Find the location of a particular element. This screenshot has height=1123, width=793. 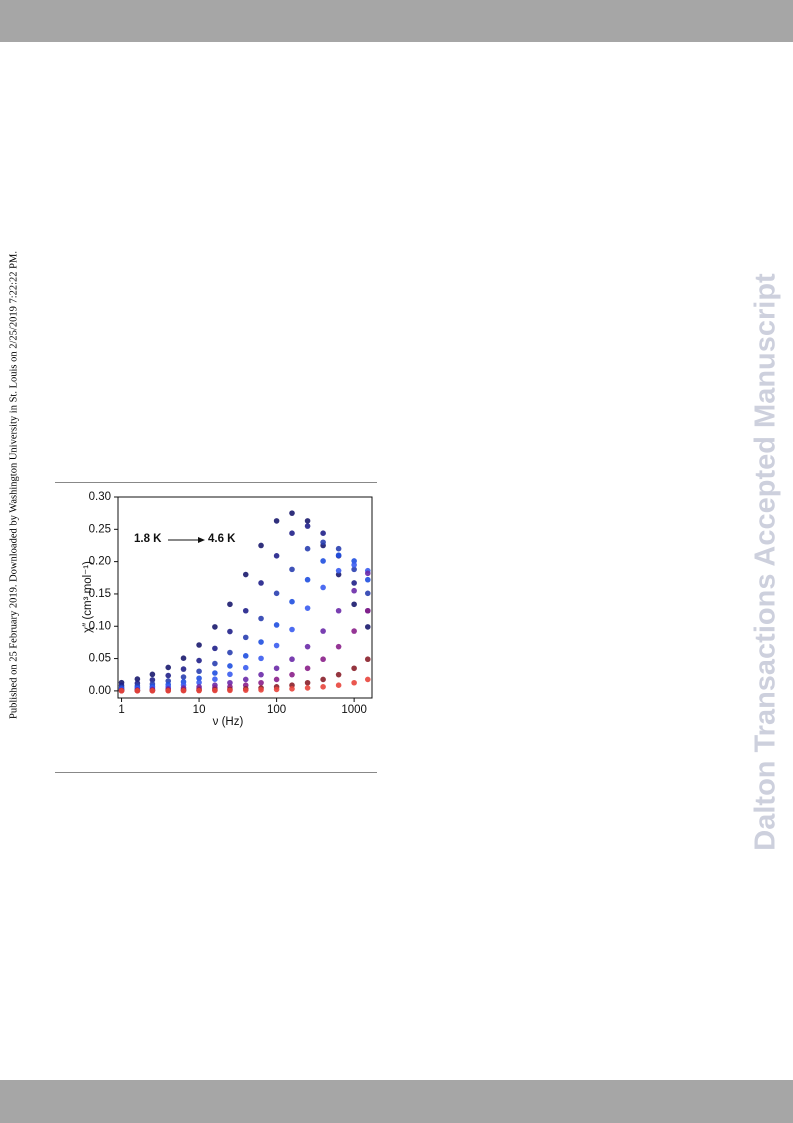

annotation: 4.6 K is located at coordinates (222, 539).